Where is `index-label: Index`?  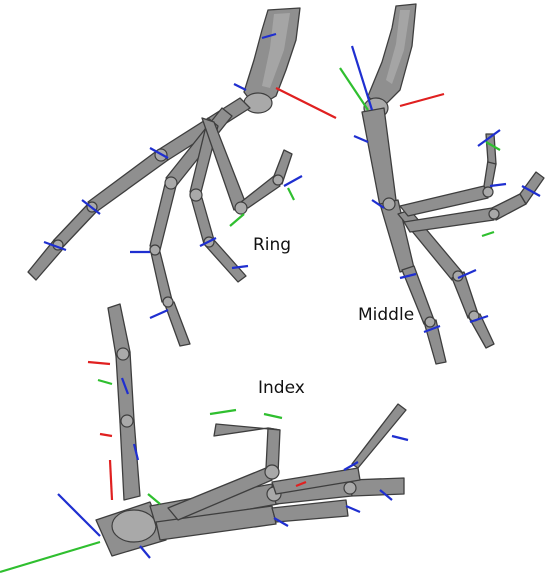 index-label: Index is located at coordinates (281, 388).